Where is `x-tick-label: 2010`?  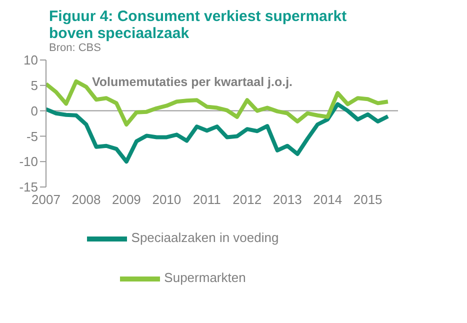 x-tick-label: 2010 is located at coordinates (167, 200).